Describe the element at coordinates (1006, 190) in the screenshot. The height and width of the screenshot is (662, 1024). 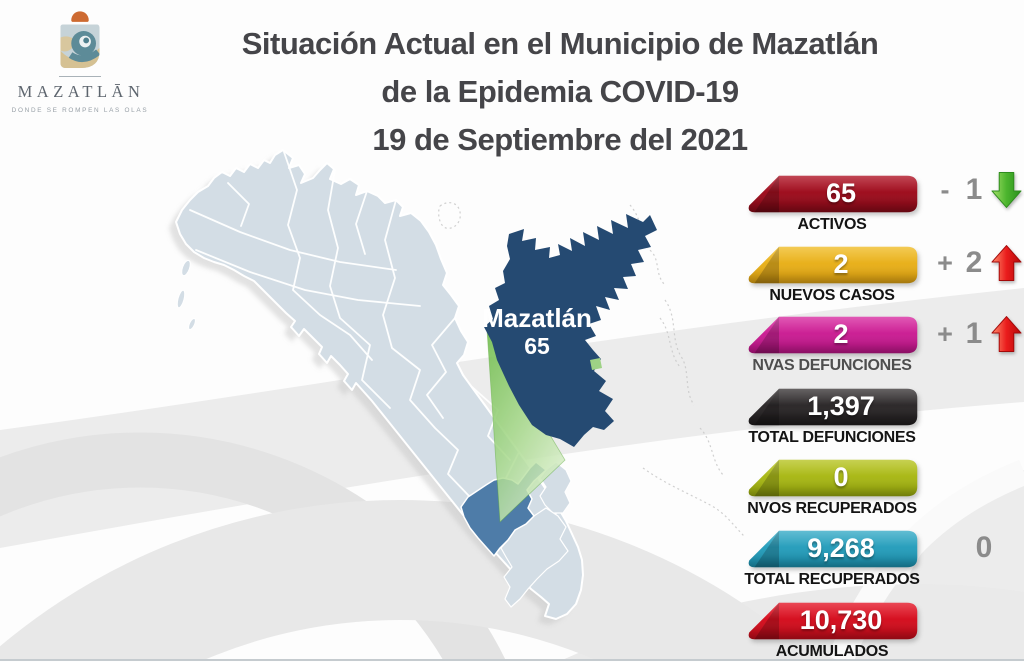
I see `arrow-down-icon` at that location.